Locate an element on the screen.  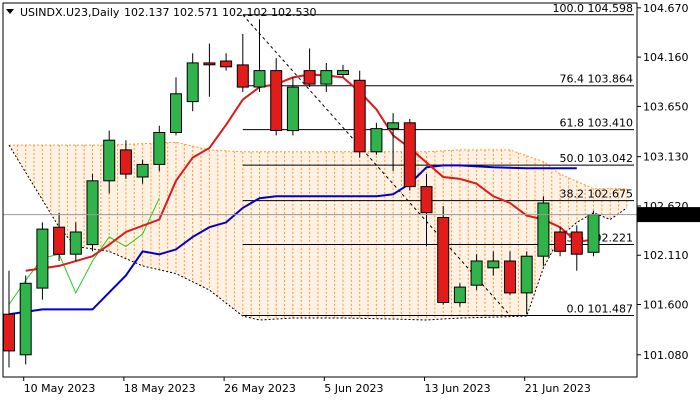
x-tick-label: 13 Jun 2023 is located at coordinates (458, 388).